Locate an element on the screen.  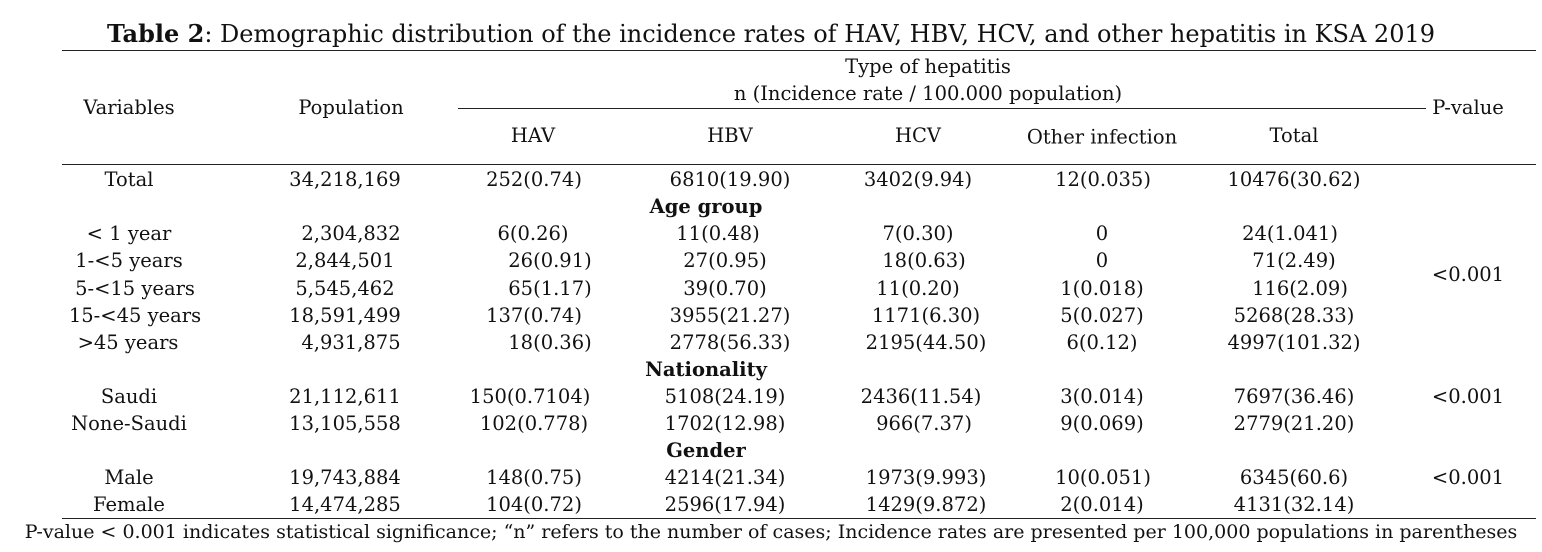
section-title-gender: Gender is located at coordinates (706, 450).